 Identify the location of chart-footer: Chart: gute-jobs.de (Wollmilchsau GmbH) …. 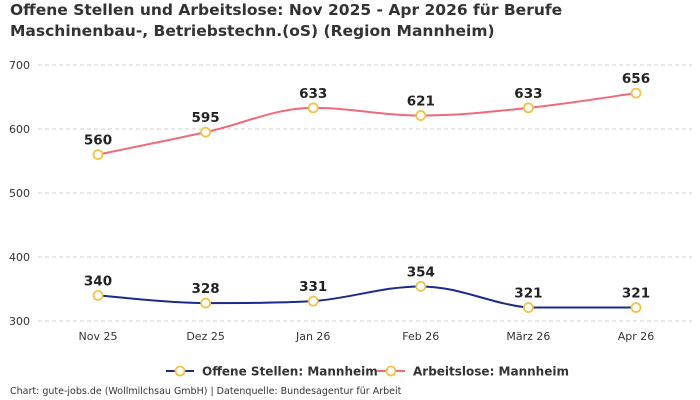
(206, 391).